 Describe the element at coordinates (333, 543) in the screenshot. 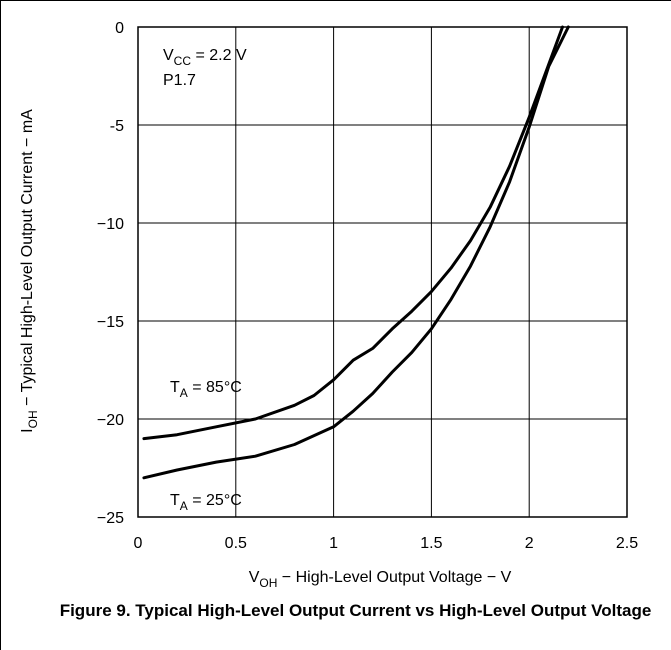

I see `x-tick-label: 1` at that location.